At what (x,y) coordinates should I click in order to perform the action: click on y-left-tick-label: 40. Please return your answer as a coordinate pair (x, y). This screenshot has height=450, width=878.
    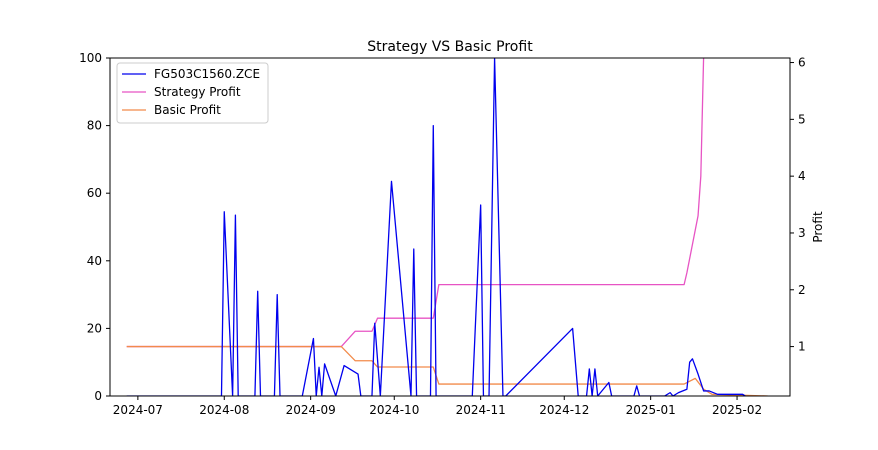
    Looking at the image, I should click on (94, 261).